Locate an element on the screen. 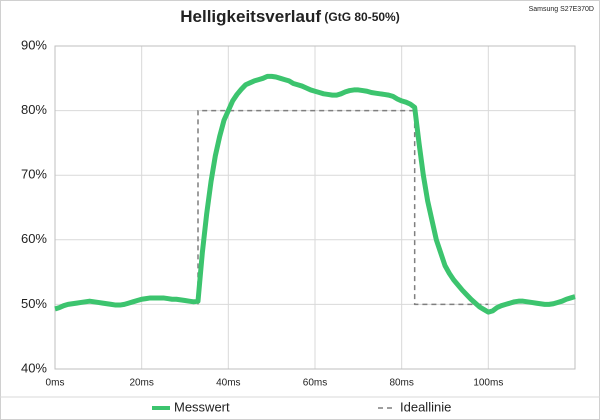 The image size is (600, 420). x-tick-label: 0ms is located at coordinates (55, 383).